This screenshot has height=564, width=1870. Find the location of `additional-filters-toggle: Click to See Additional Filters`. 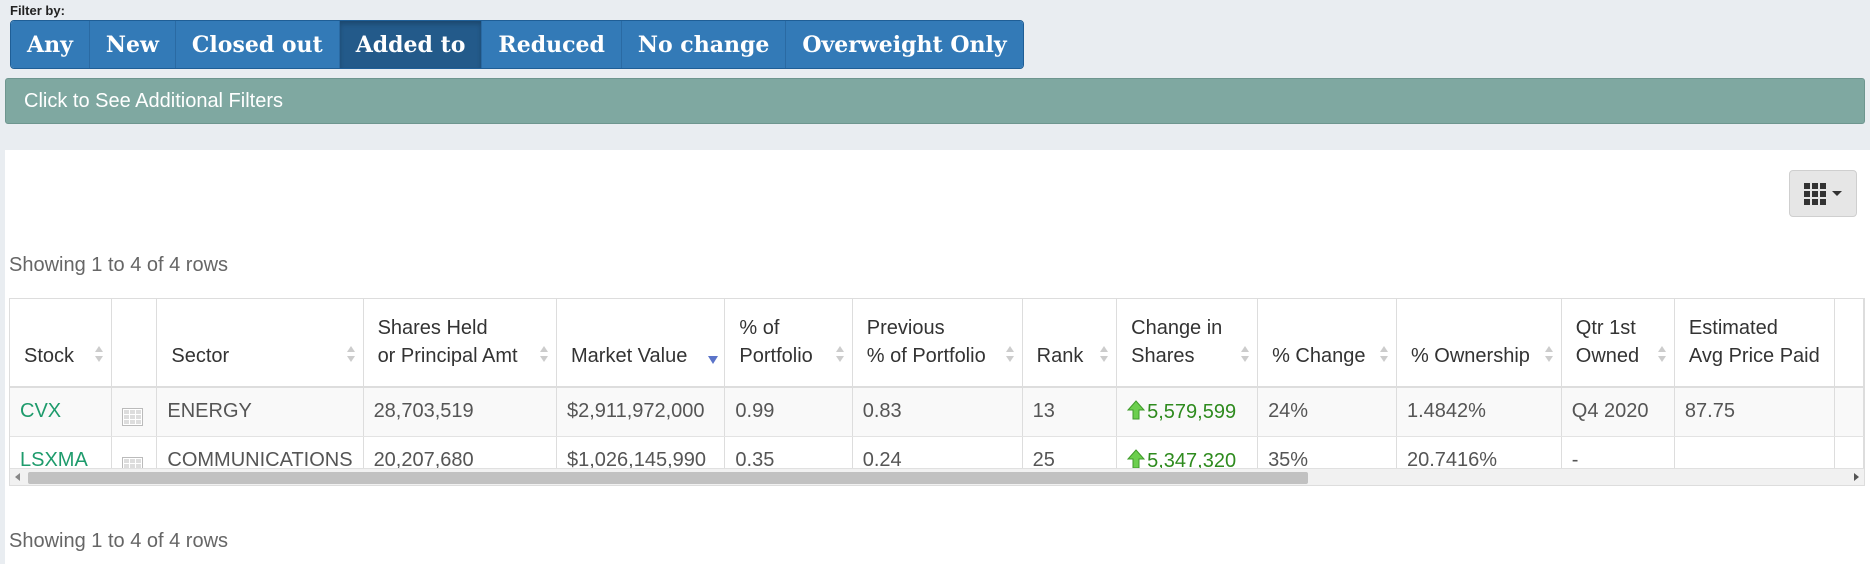

additional-filters-toggle: Click to See Additional Filters is located at coordinates (935, 101).